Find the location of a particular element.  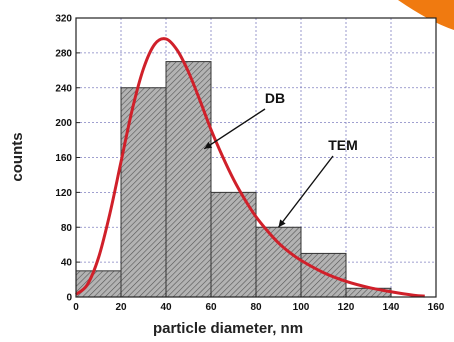

corner-accent is located at coordinates (426, 15).